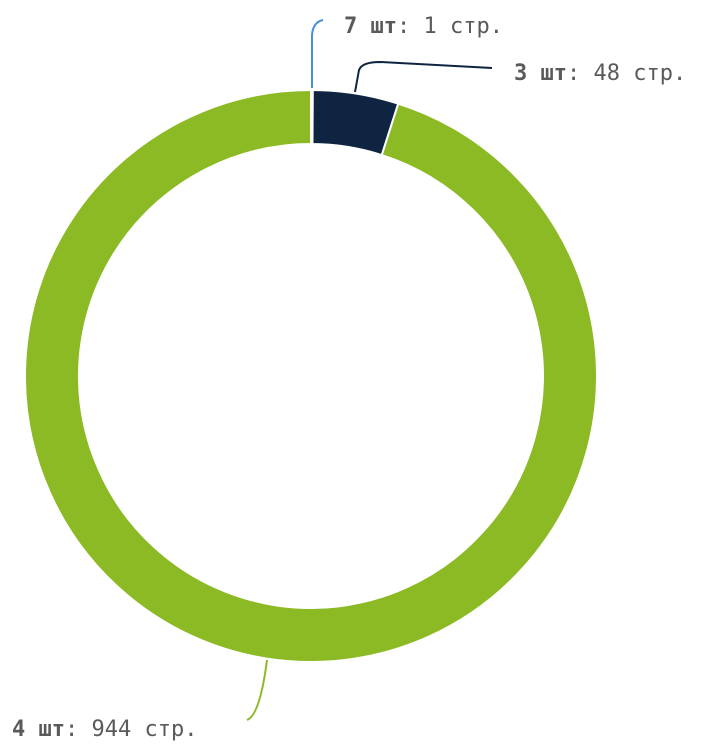 This screenshot has width=709, height=744. Describe the element at coordinates (131, 729) in the screenshot. I see `data-label-value: : 944 стр.` at that location.